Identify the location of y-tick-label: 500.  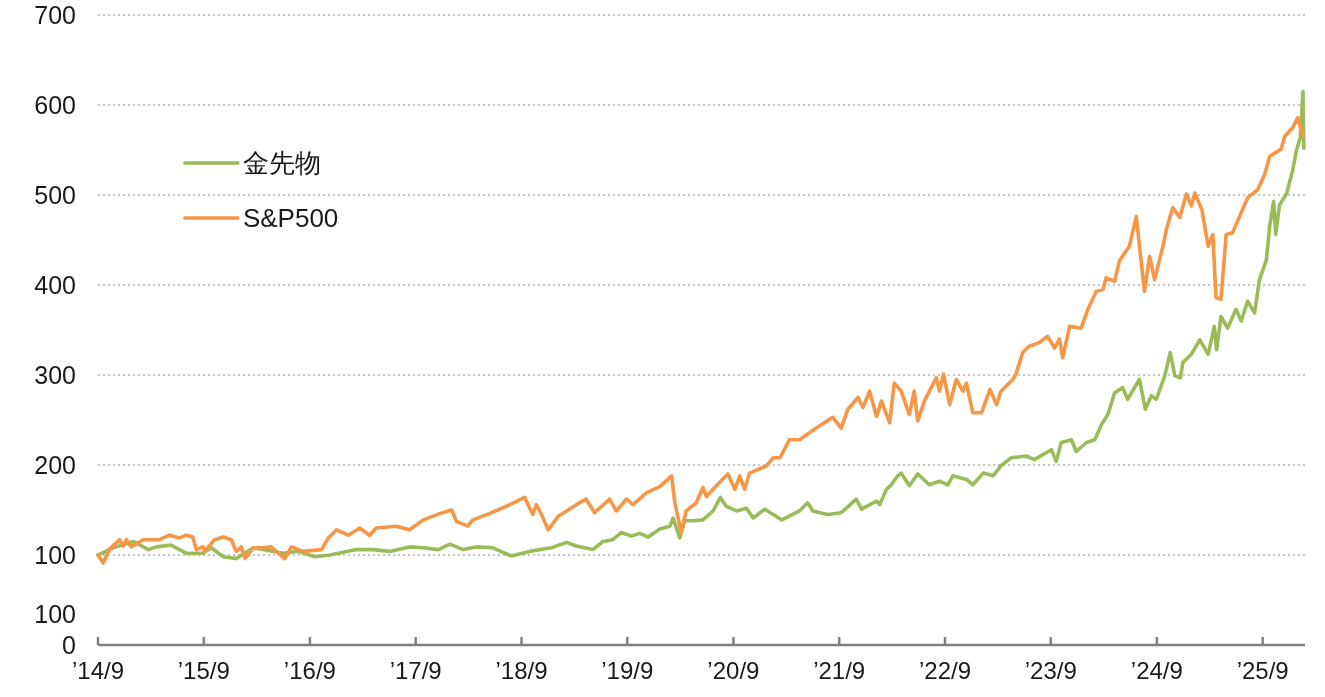
(55, 195).